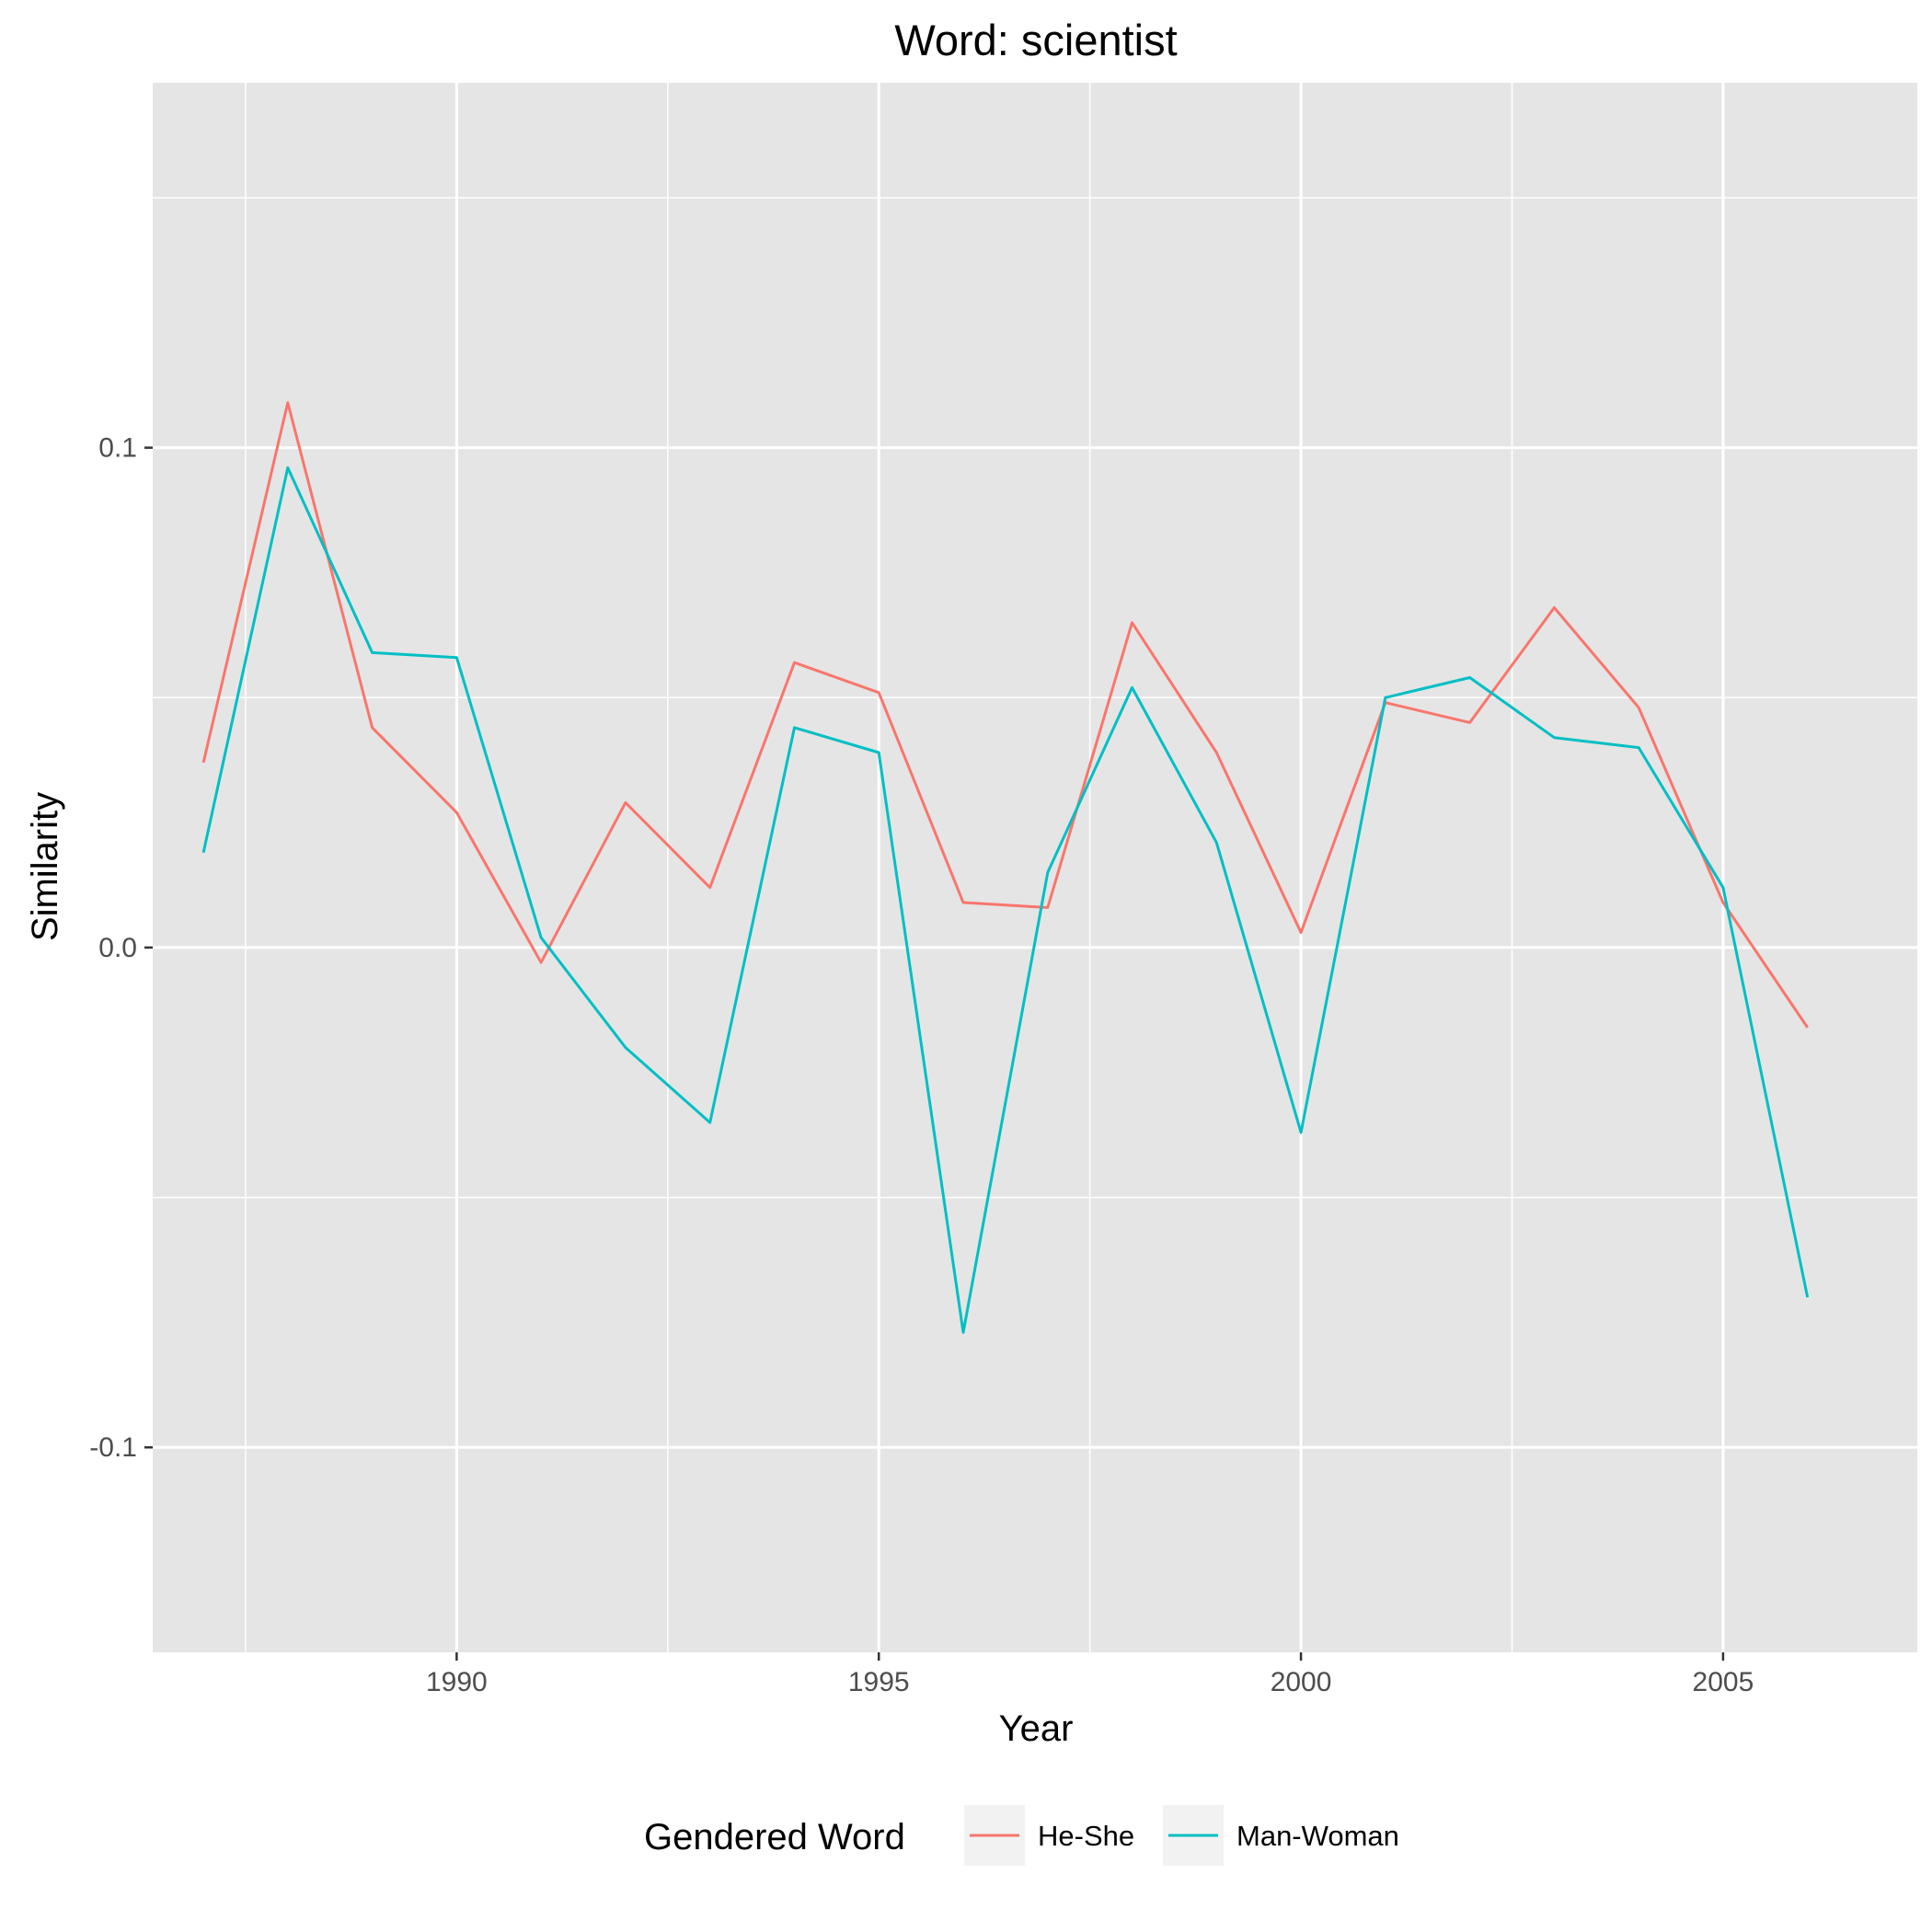 Image resolution: width=1932 pixels, height=1932 pixels. What do you see at coordinates (1301, 1682) in the screenshot?
I see `x-tick-label: 2000` at bounding box center [1301, 1682].